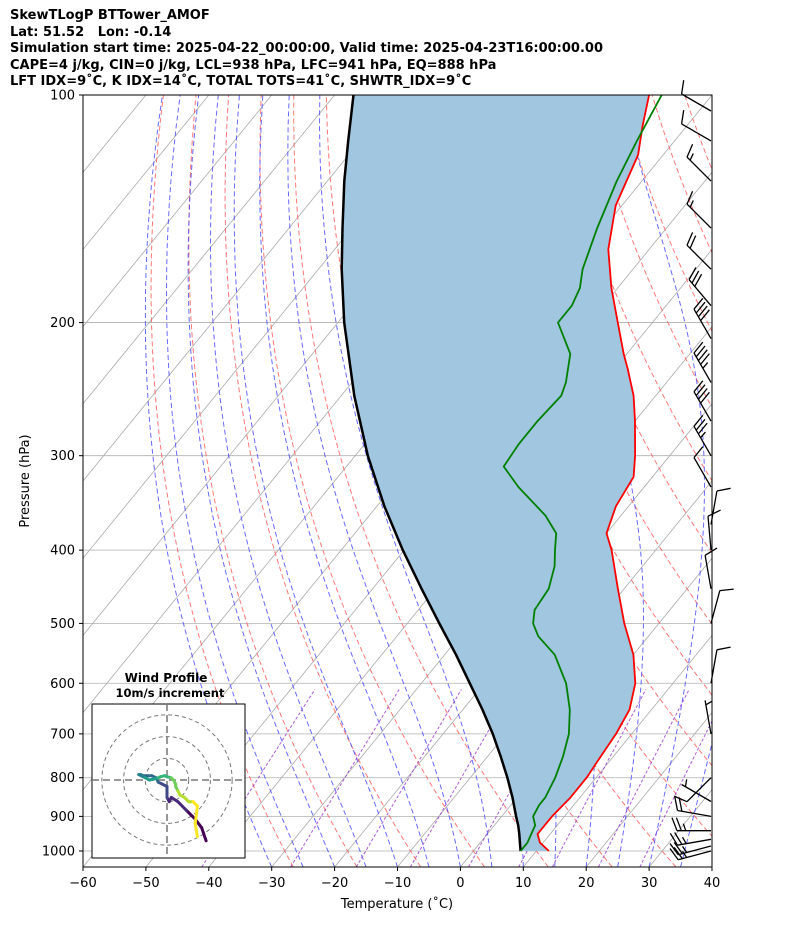 The height and width of the screenshot is (937, 794). Describe the element at coordinates (208, 481) in the screenshot. I see `moist-adiabat` at that location.